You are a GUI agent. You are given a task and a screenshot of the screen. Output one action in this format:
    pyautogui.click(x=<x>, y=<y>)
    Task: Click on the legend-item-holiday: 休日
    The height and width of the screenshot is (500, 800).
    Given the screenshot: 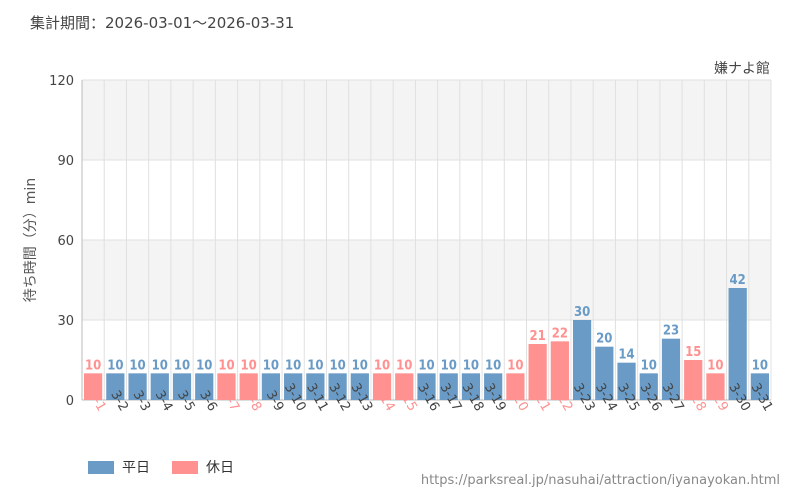 What is the action you would take?
    pyautogui.click(x=203, y=467)
    